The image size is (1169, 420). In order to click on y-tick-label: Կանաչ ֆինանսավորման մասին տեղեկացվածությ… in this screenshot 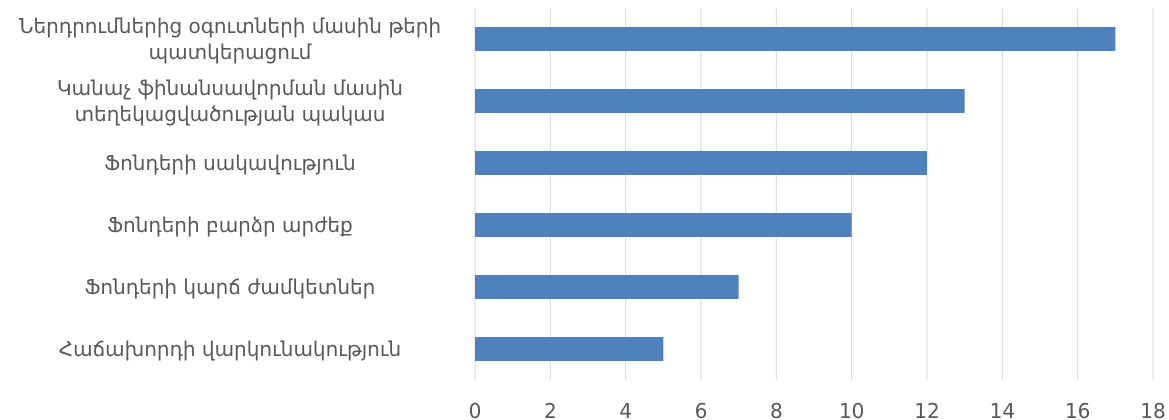, I will do `click(230, 101)`.